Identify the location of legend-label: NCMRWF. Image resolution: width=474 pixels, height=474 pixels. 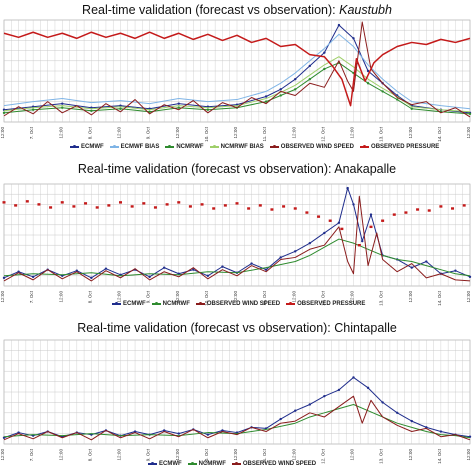
(190, 147).